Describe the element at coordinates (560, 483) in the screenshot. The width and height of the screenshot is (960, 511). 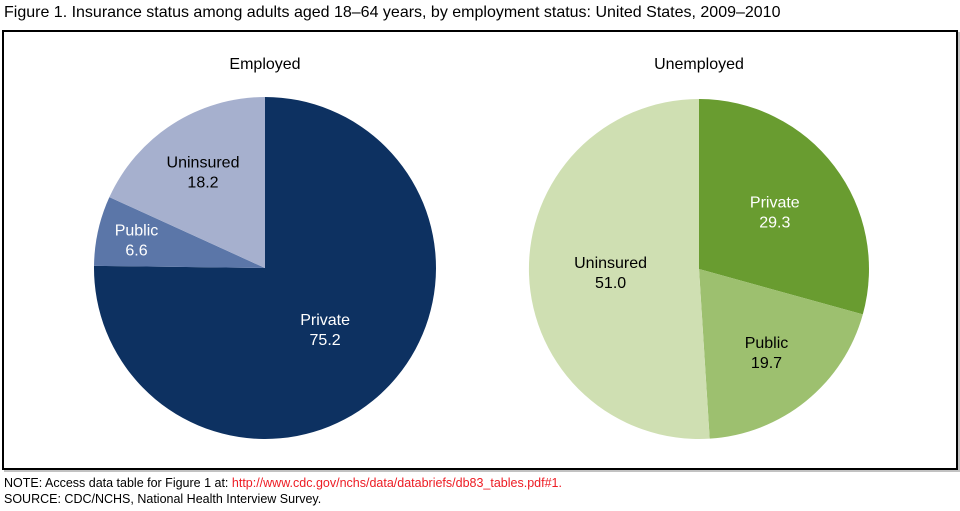
I see `note-link-period: .` at that location.